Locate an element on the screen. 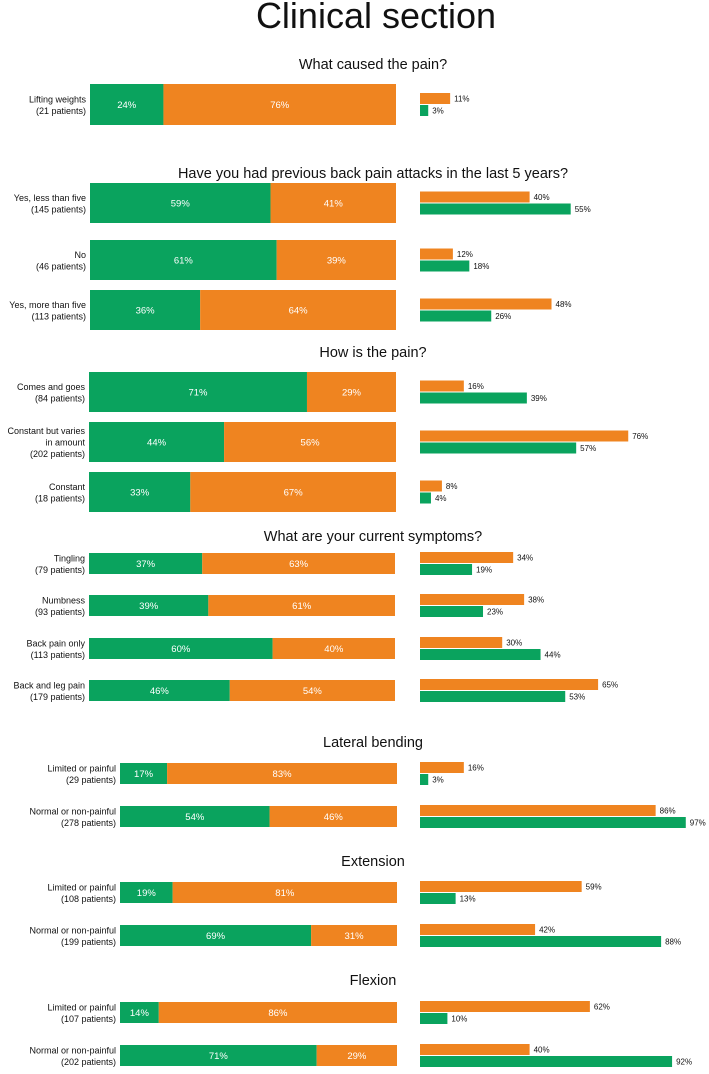 This screenshot has width=709, height=1074. share-label-orange: 11% is located at coordinates (461, 99).